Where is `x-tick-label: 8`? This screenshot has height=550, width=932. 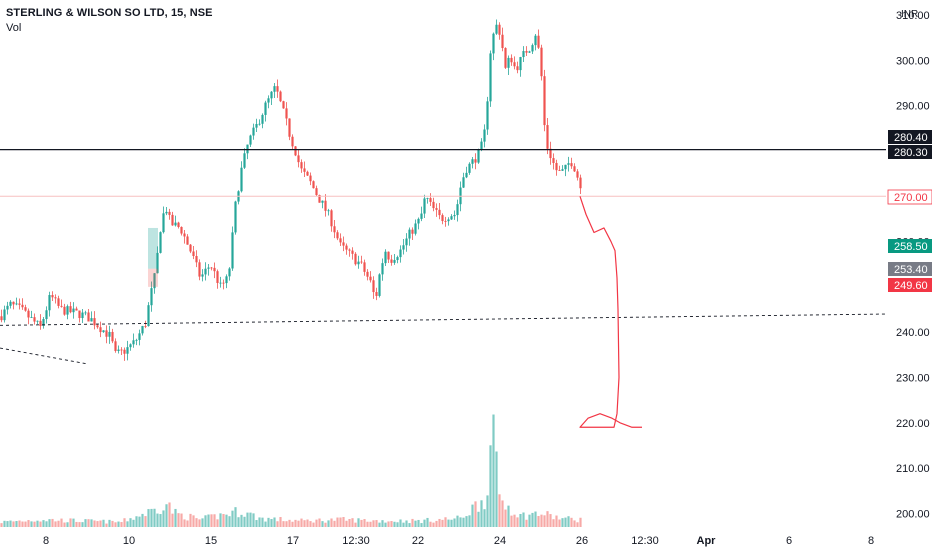 x-tick-label: 8 is located at coordinates (871, 541).